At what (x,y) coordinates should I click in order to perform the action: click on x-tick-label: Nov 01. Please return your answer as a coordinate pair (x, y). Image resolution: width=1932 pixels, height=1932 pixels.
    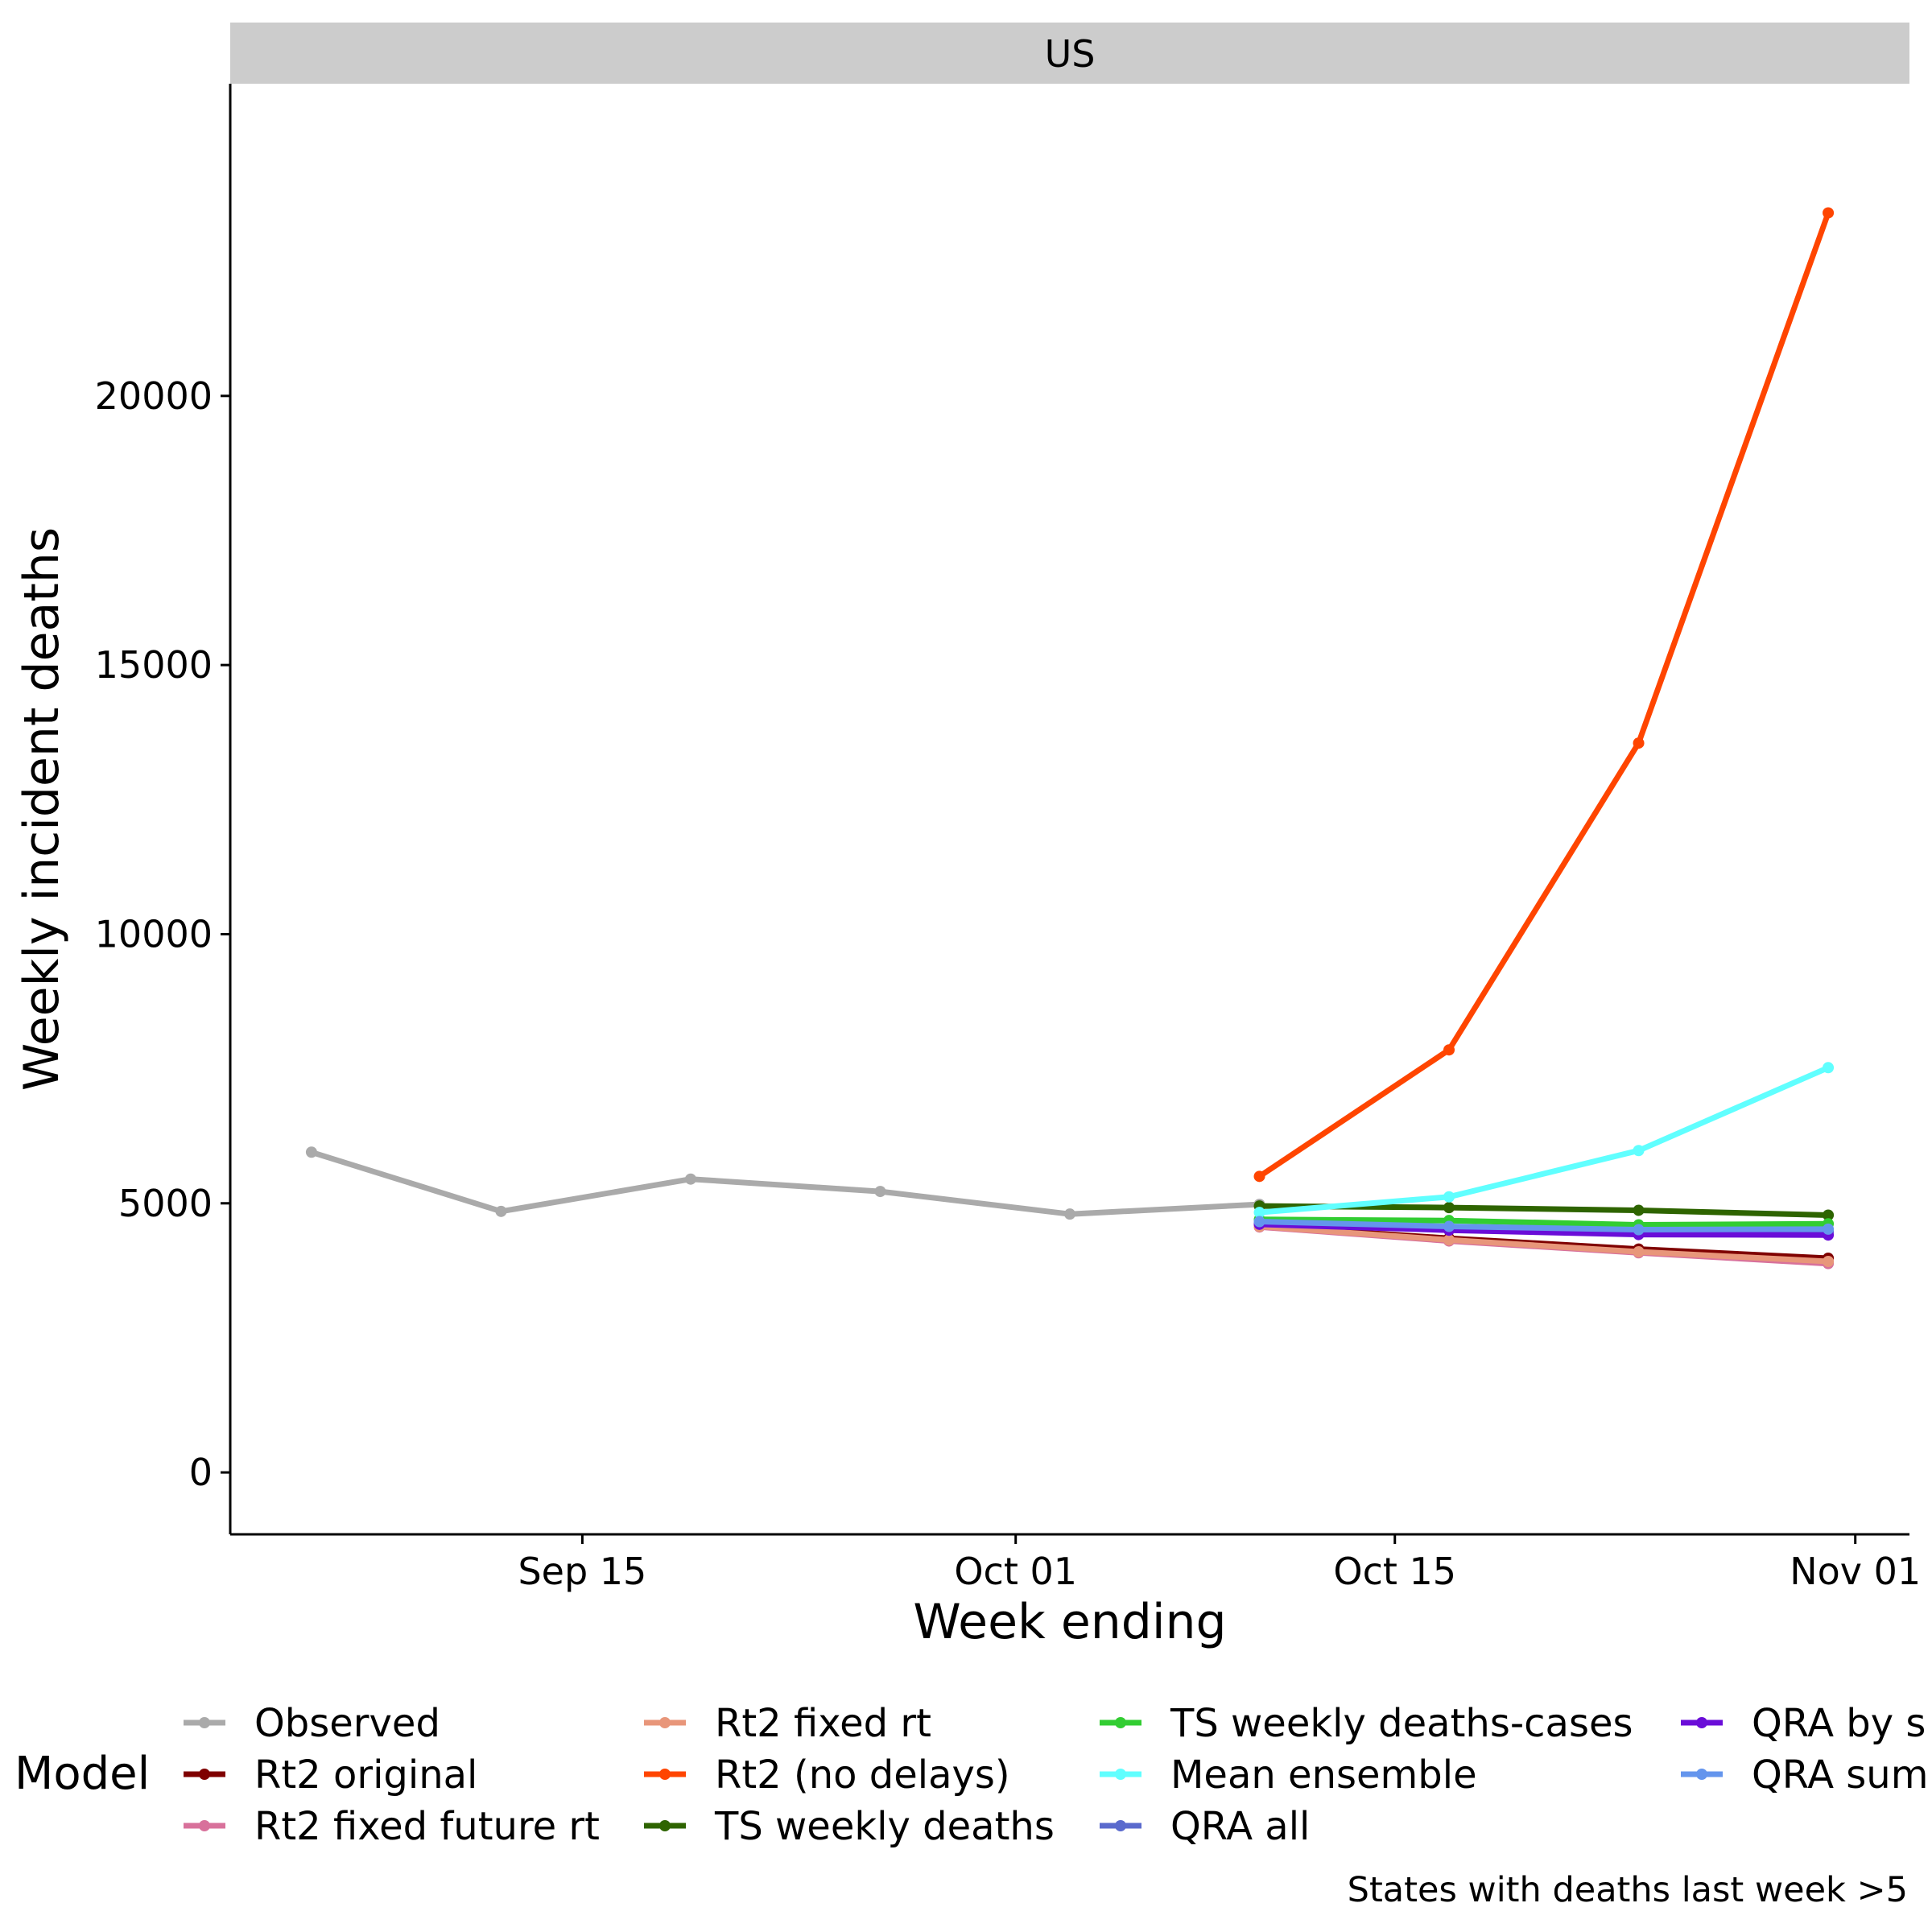
    Looking at the image, I should click on (1855, 1571).